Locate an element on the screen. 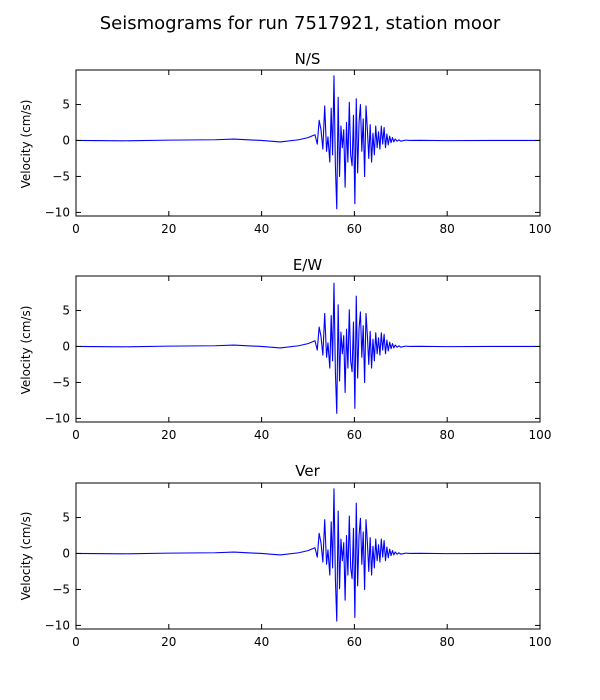  panel-title: E/W is located at coordinates (308, 265).